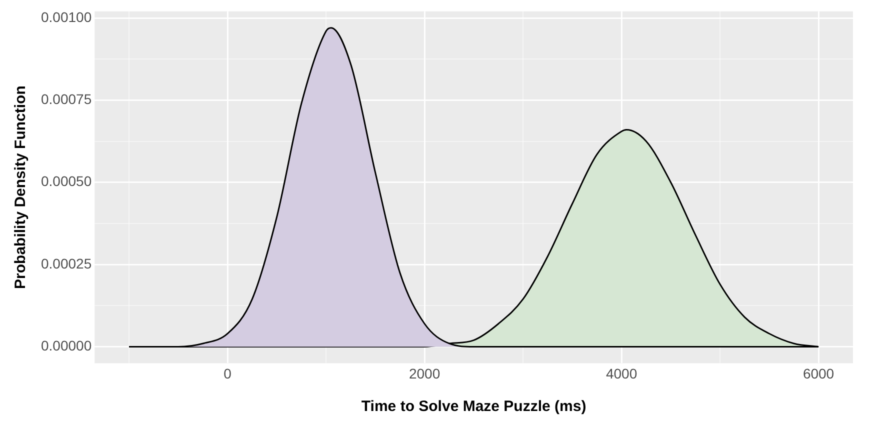  Describe the element at coordinates (424, 373) in the screenshot. I see `x-tick-label: 2000` at that location.